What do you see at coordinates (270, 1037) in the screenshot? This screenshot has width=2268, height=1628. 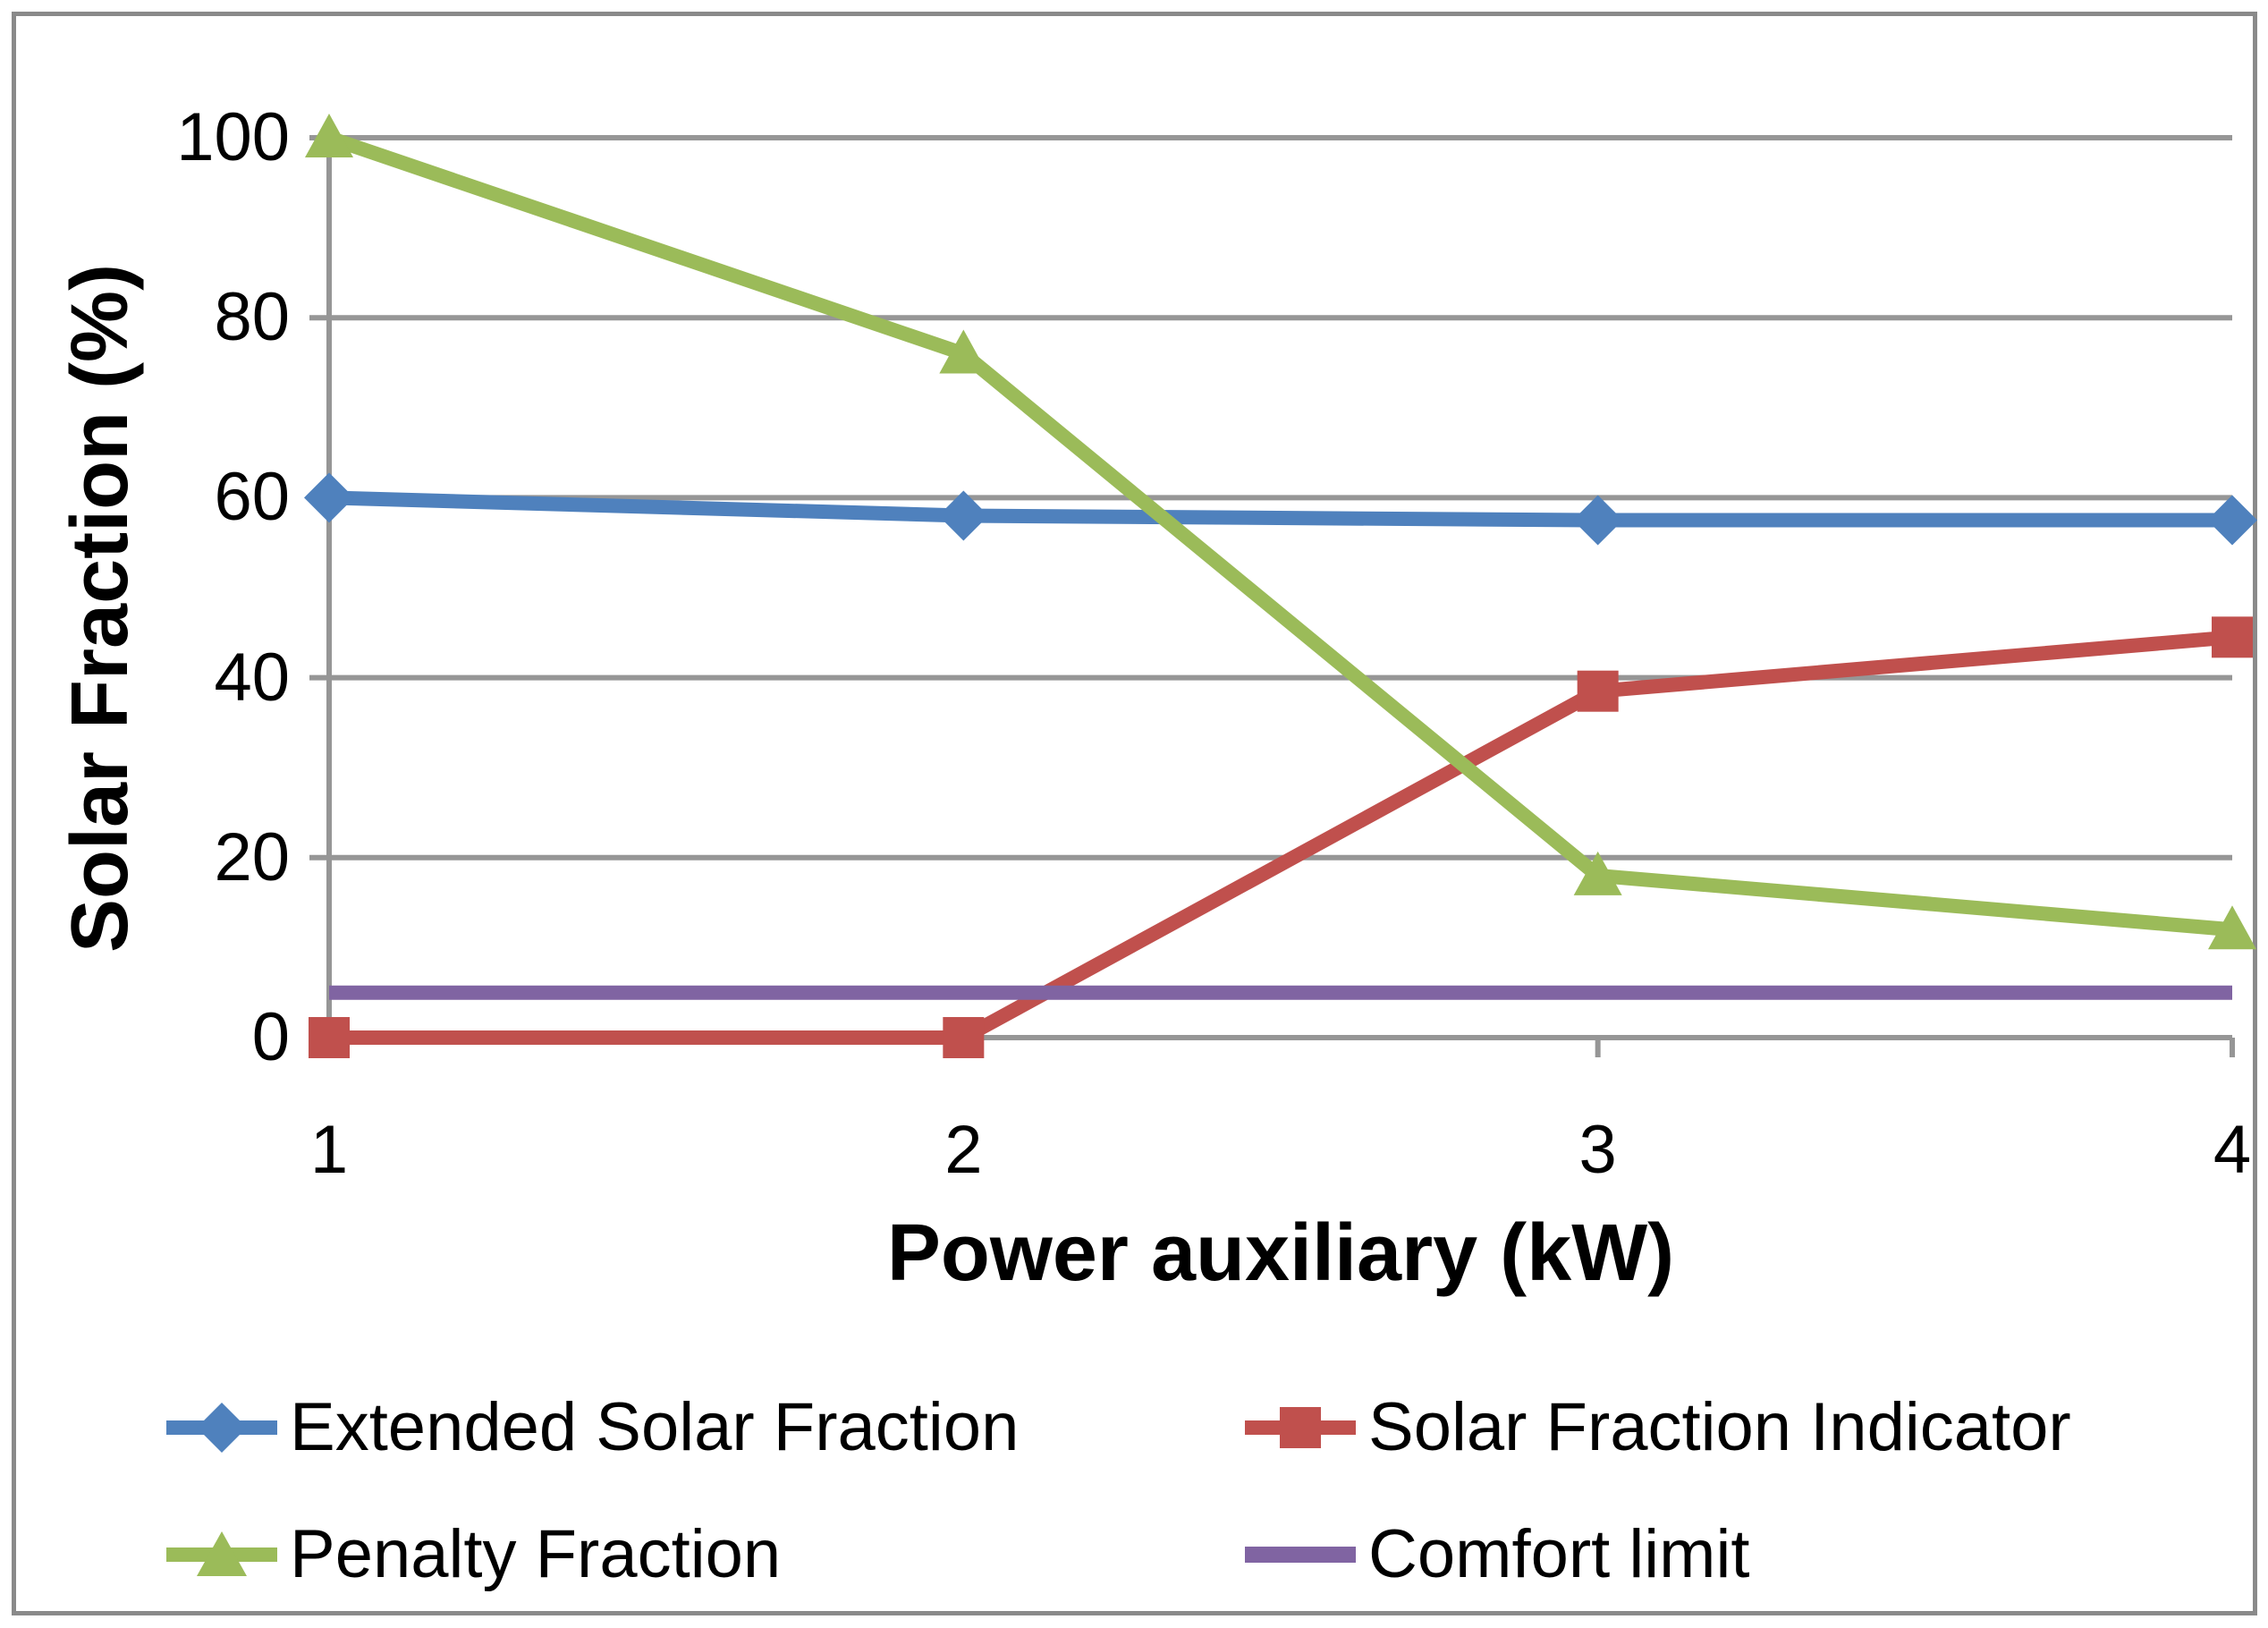 I see `y-tick-label-0: 0` at bounding box center [270, 1037].